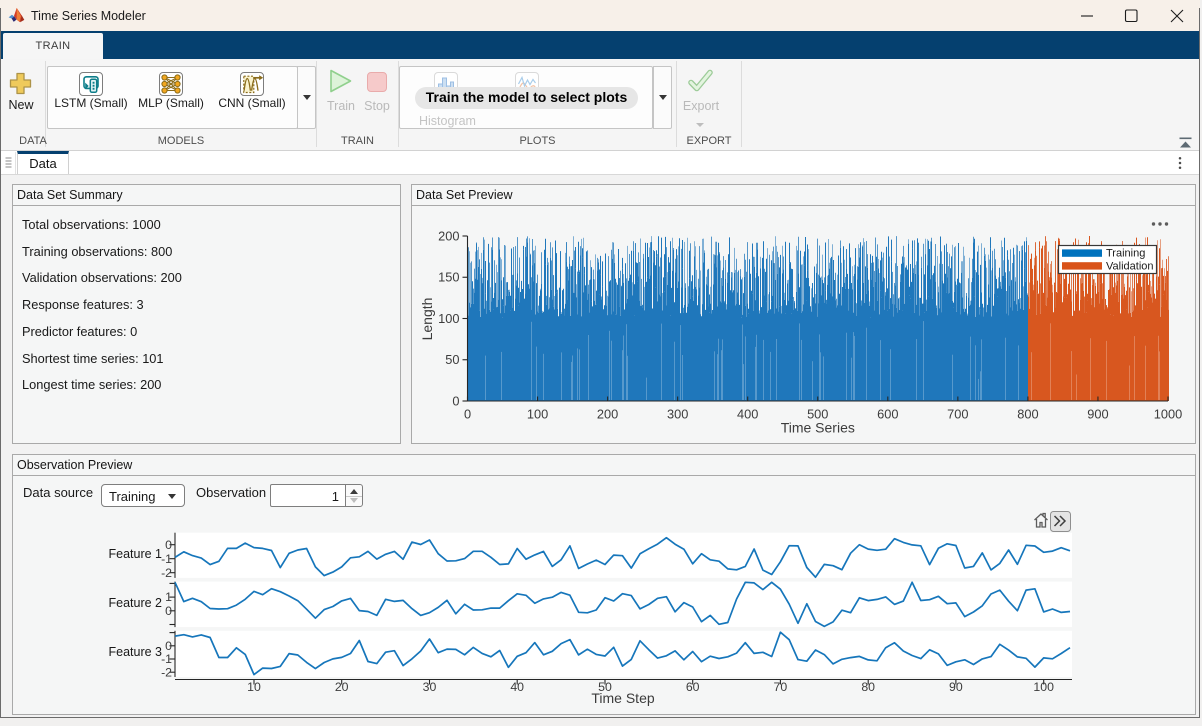 The image size is (1202, 726). Describe the element at coordinates (957, 414) in the screenshot. I see `svg-text: 700` at that location.